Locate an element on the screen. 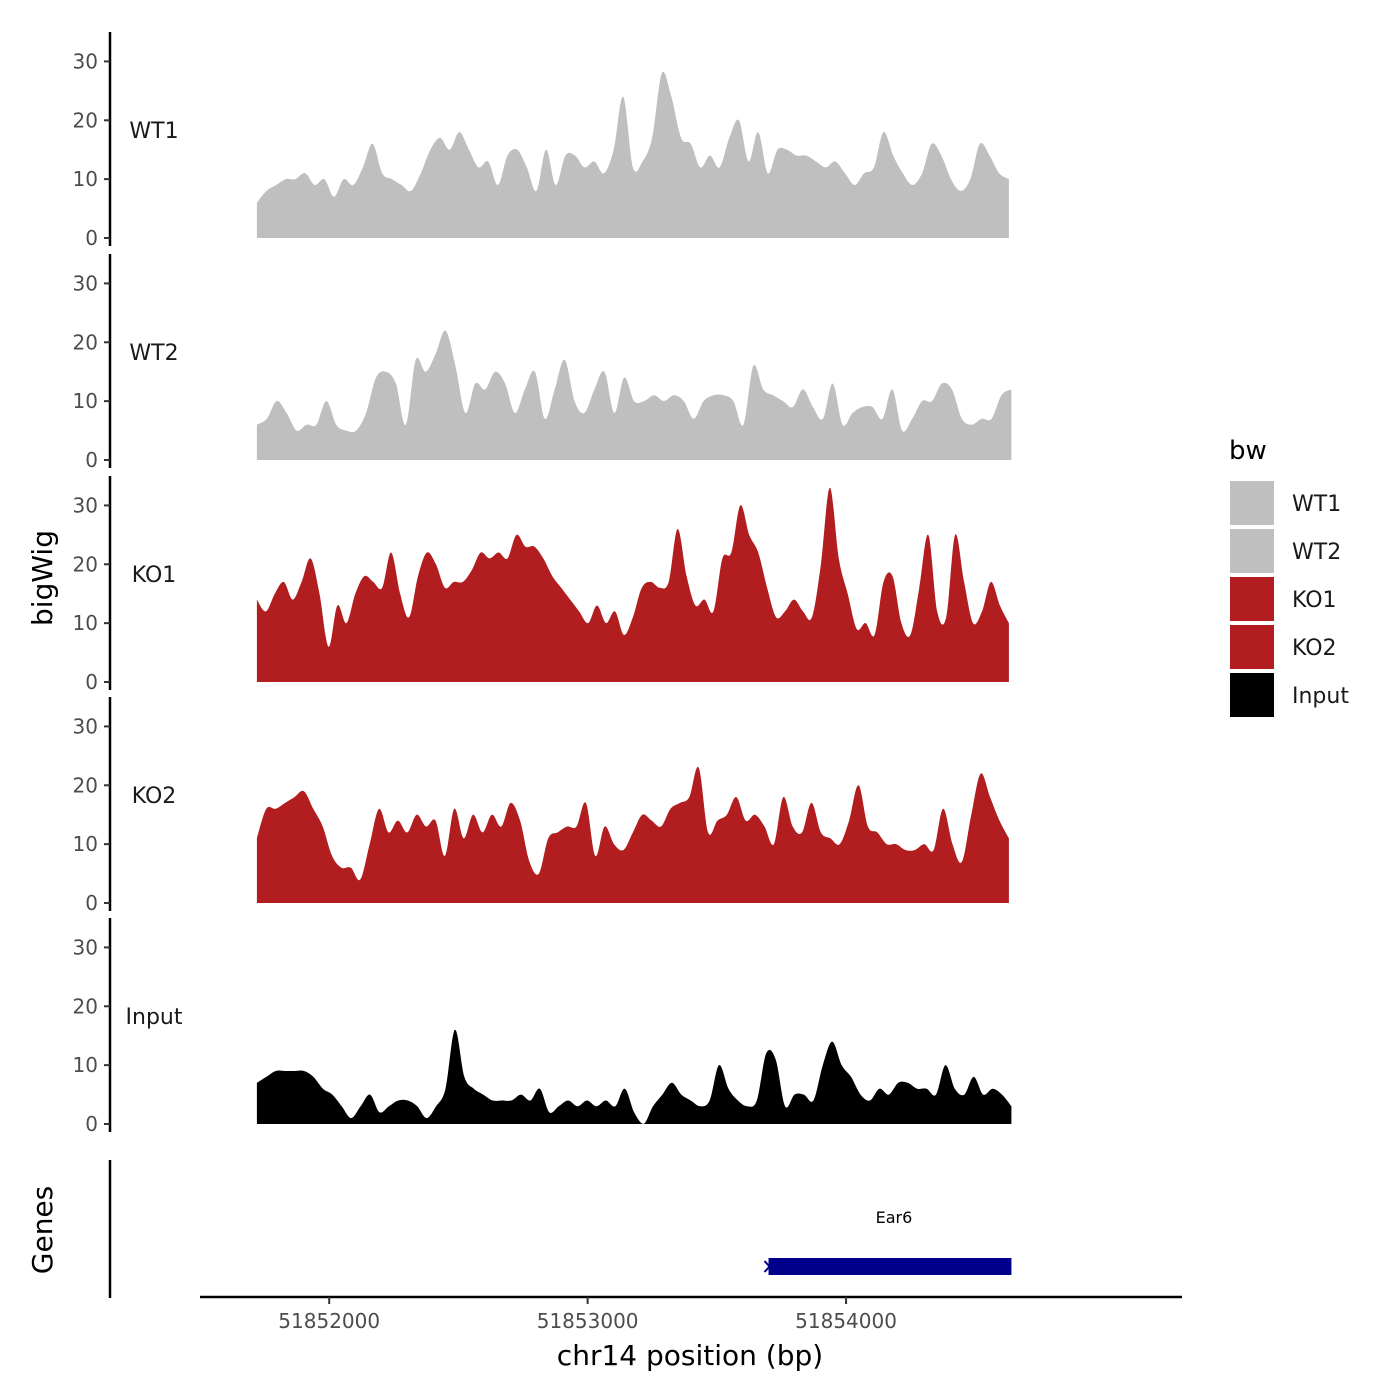 The width and height of the screenshot is (1400, 1400). panel-wt2: 0 10 20 30 WT2 is located at coordinates (542, 363).